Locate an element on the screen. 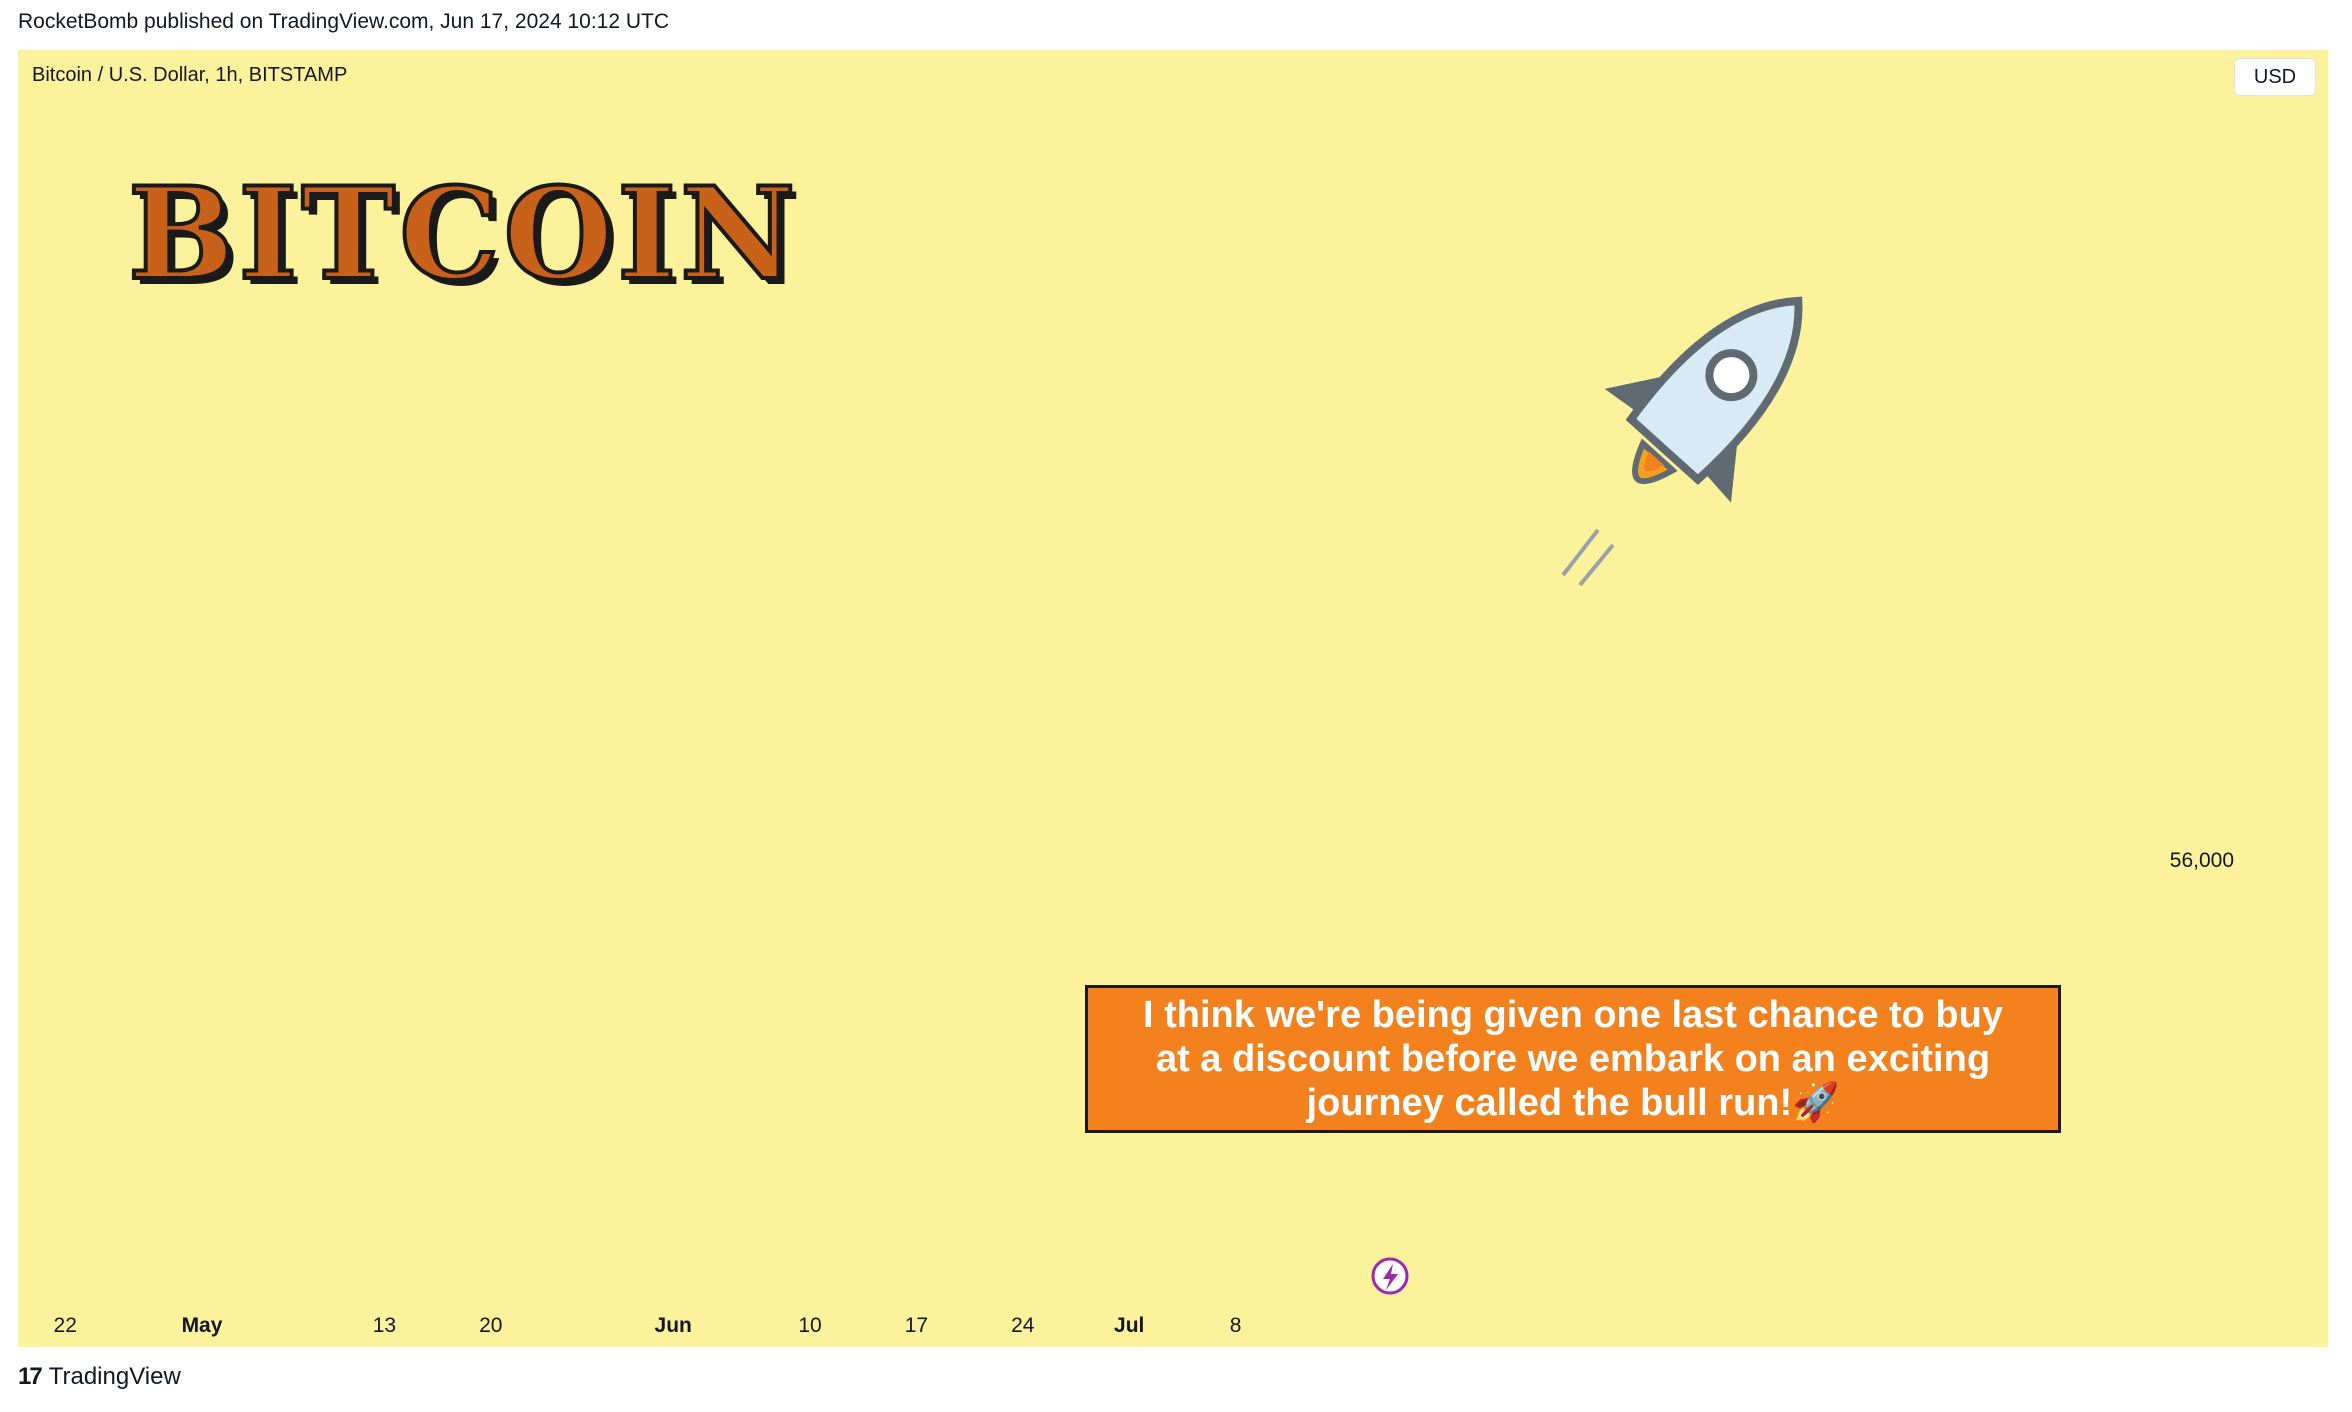 Image resolution: width=2352 pixels, height=1412 pixels. rocket-flame-inner is located at coordinates (1654, 461).